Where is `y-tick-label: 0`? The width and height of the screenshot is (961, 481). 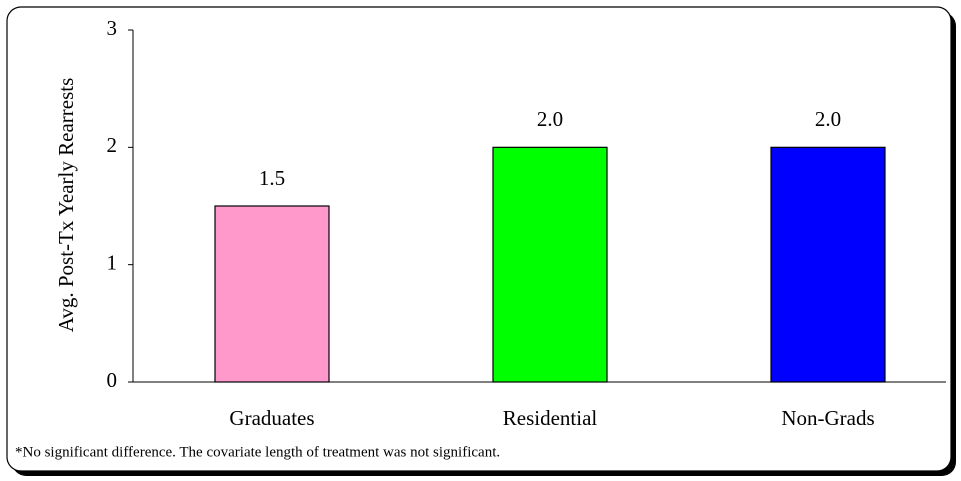 y-tick-label: 0 is located at coordinates (112, 380).